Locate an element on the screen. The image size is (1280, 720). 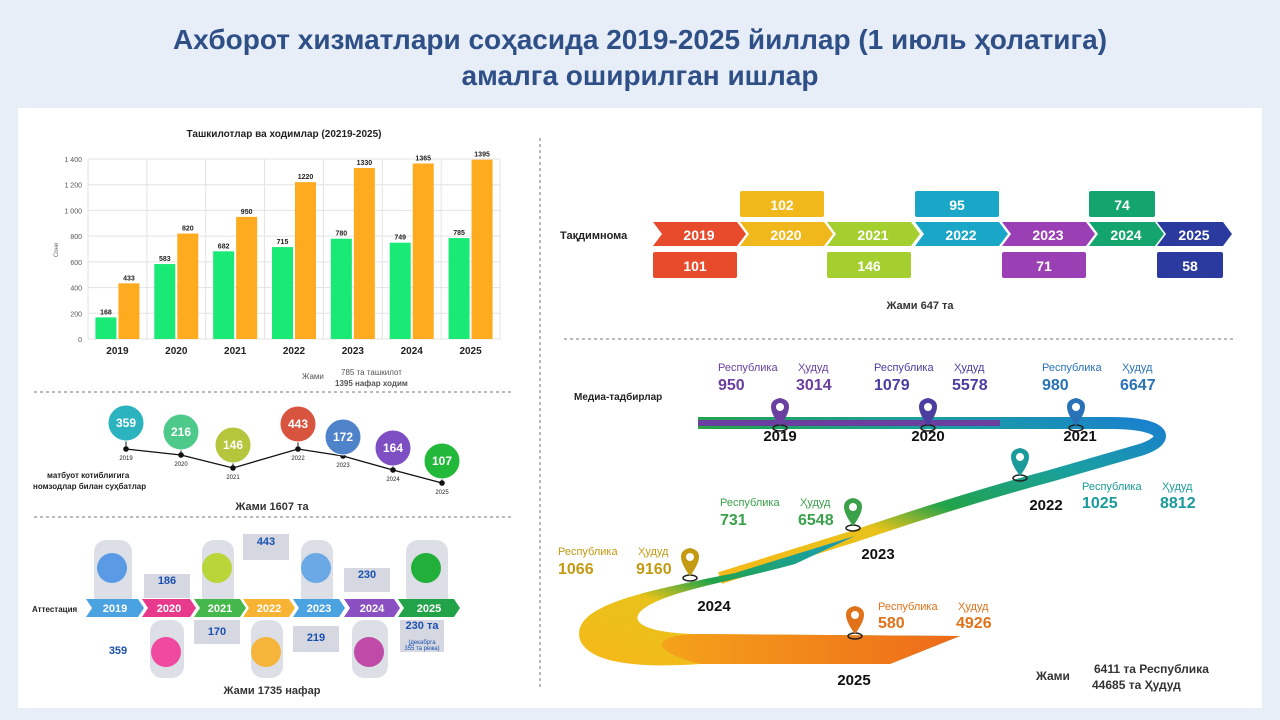
x-tick-label: 2020 is located at coordinates (176, 351).